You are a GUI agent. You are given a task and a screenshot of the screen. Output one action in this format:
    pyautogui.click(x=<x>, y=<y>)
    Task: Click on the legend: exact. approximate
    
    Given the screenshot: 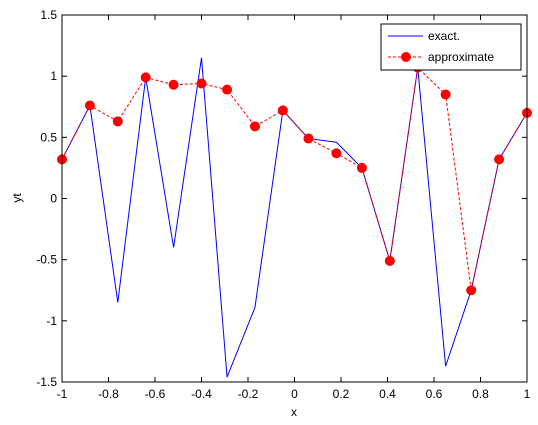 What is the action you would take?
    pyautogui.click(x=451, y=47)
    